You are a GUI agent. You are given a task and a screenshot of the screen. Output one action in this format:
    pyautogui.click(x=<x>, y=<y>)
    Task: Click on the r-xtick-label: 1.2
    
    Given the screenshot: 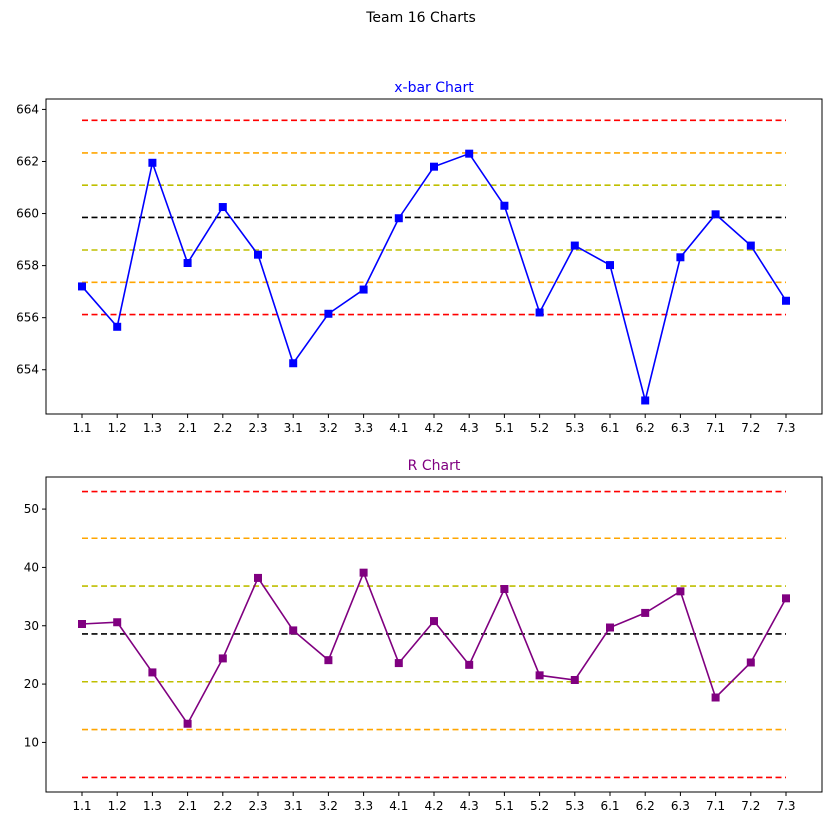 What is the action you would take?
    pyautogui.click(x=117, y=806)
    